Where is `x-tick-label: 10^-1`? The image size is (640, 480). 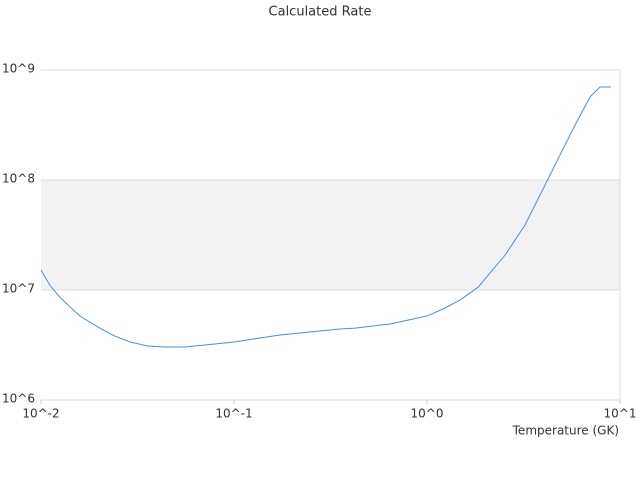 x-tick-label: 10^-1 is located at coordinates (233, 414).